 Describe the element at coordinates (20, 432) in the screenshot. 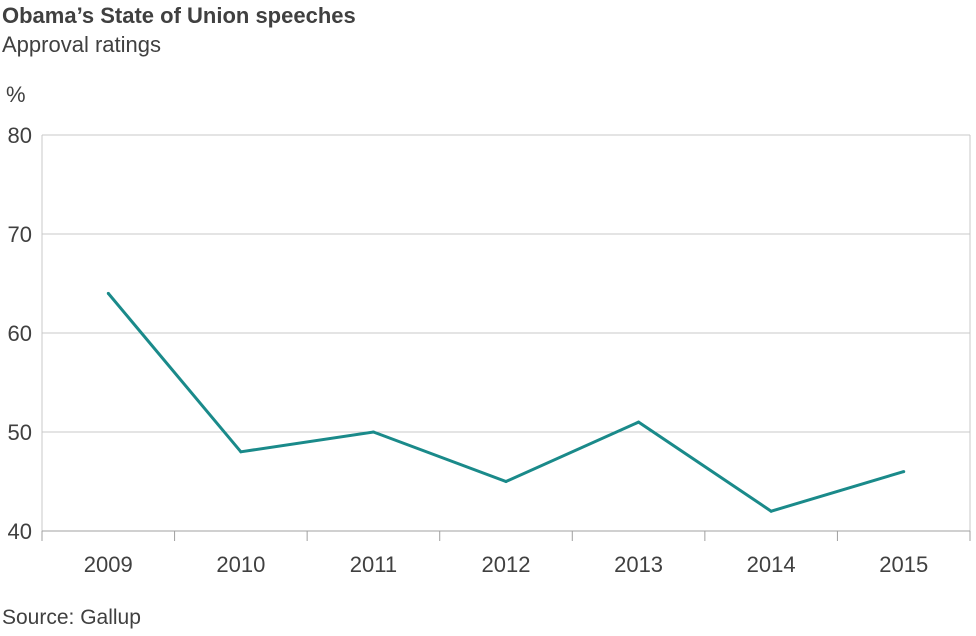

I see `y-tick-label: 50` at that location.